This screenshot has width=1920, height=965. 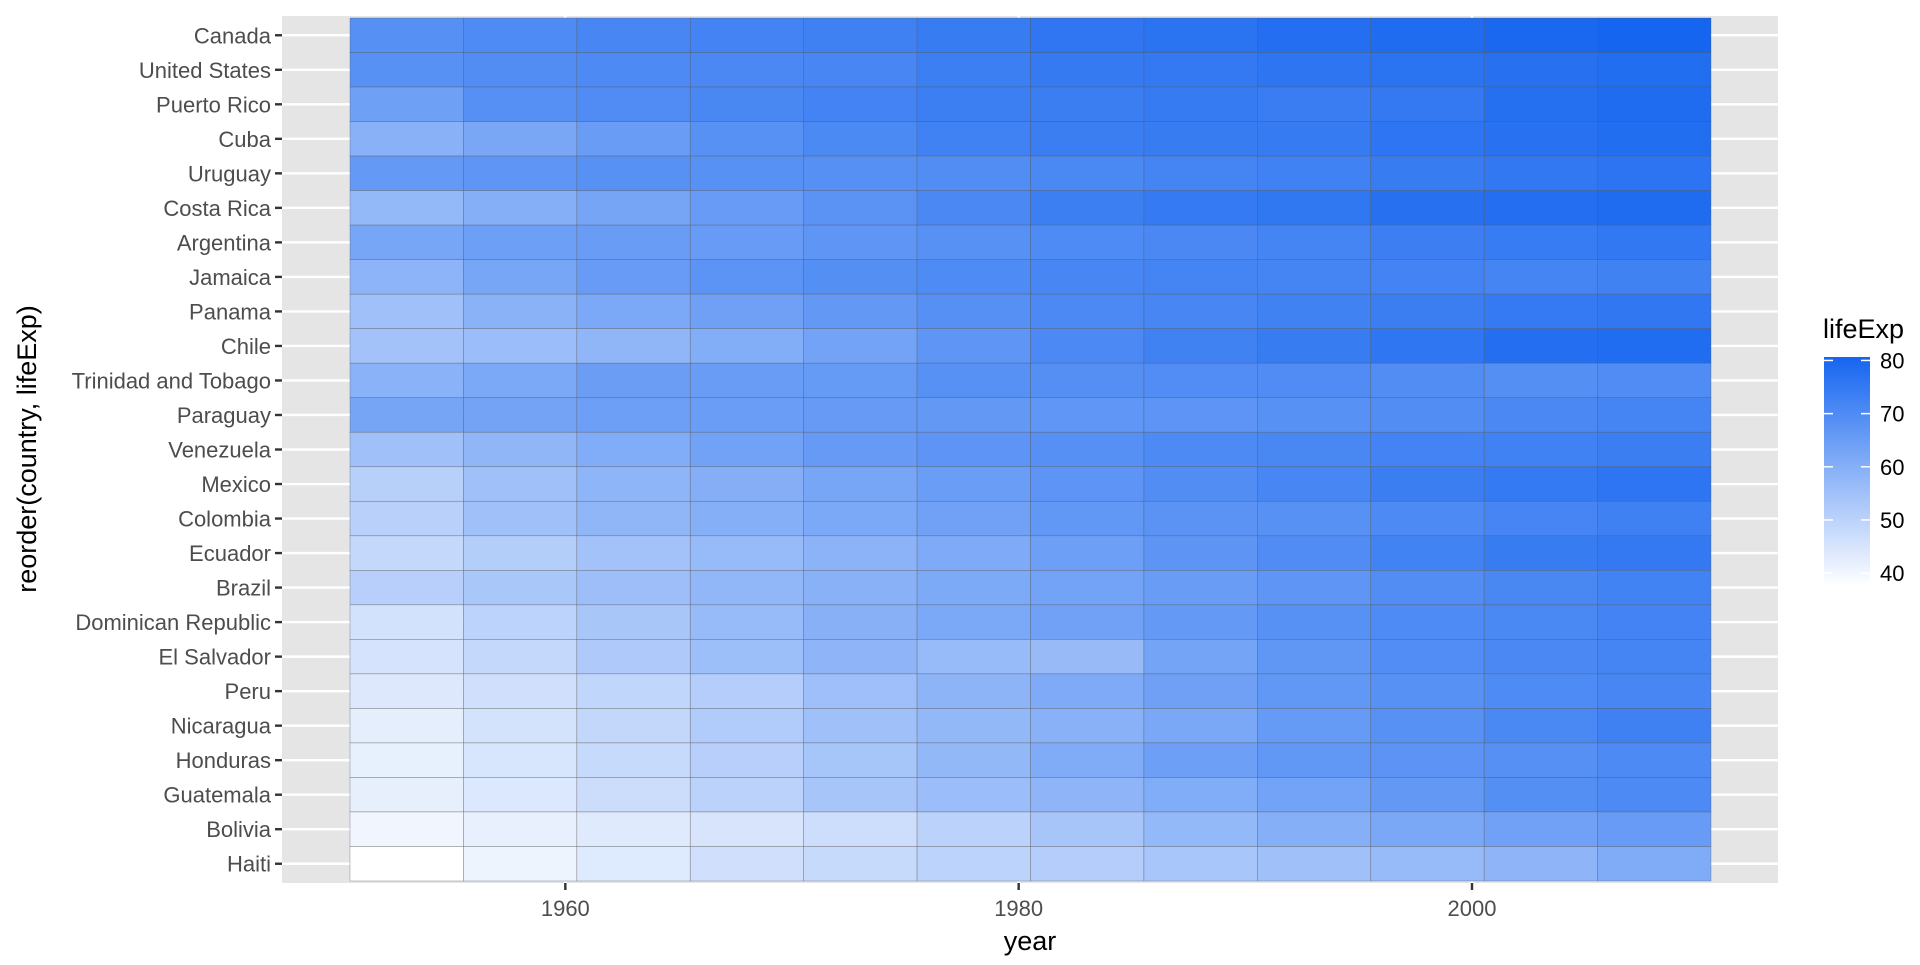 I want to click on tile-costa-rica-1997, so click(x=1427, y=208).